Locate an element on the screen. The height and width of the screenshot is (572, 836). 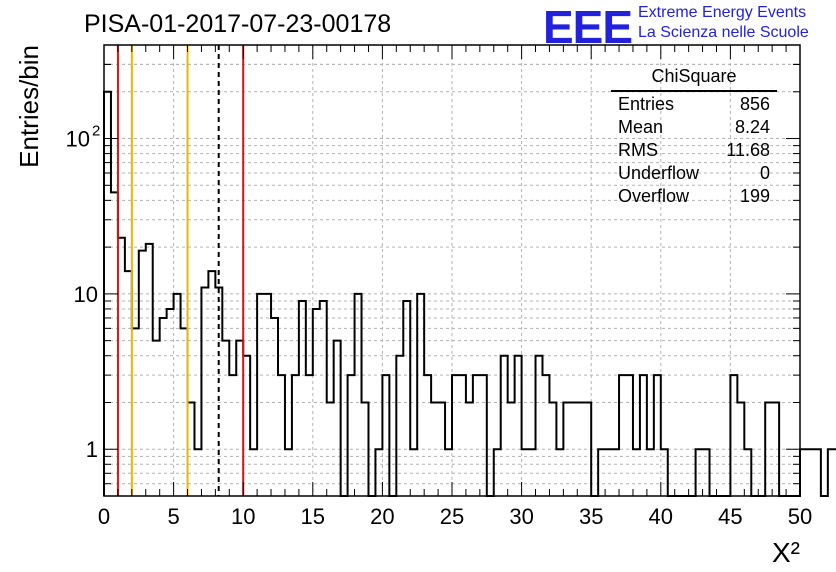
y-tick-label-exponent: 2 is located at coordinates (96, 131).